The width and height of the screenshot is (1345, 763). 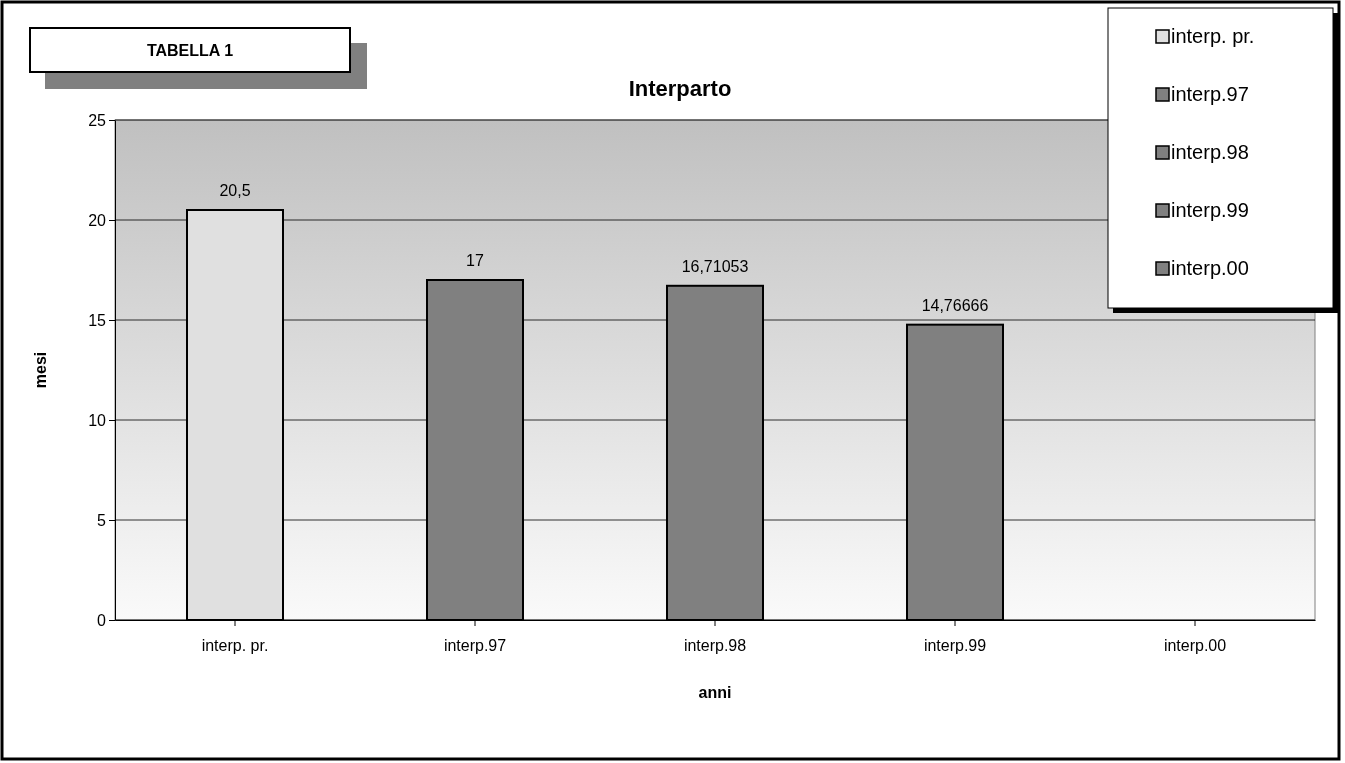 I want to click on legend-label: interp.99, so click(x=1210, y=210).